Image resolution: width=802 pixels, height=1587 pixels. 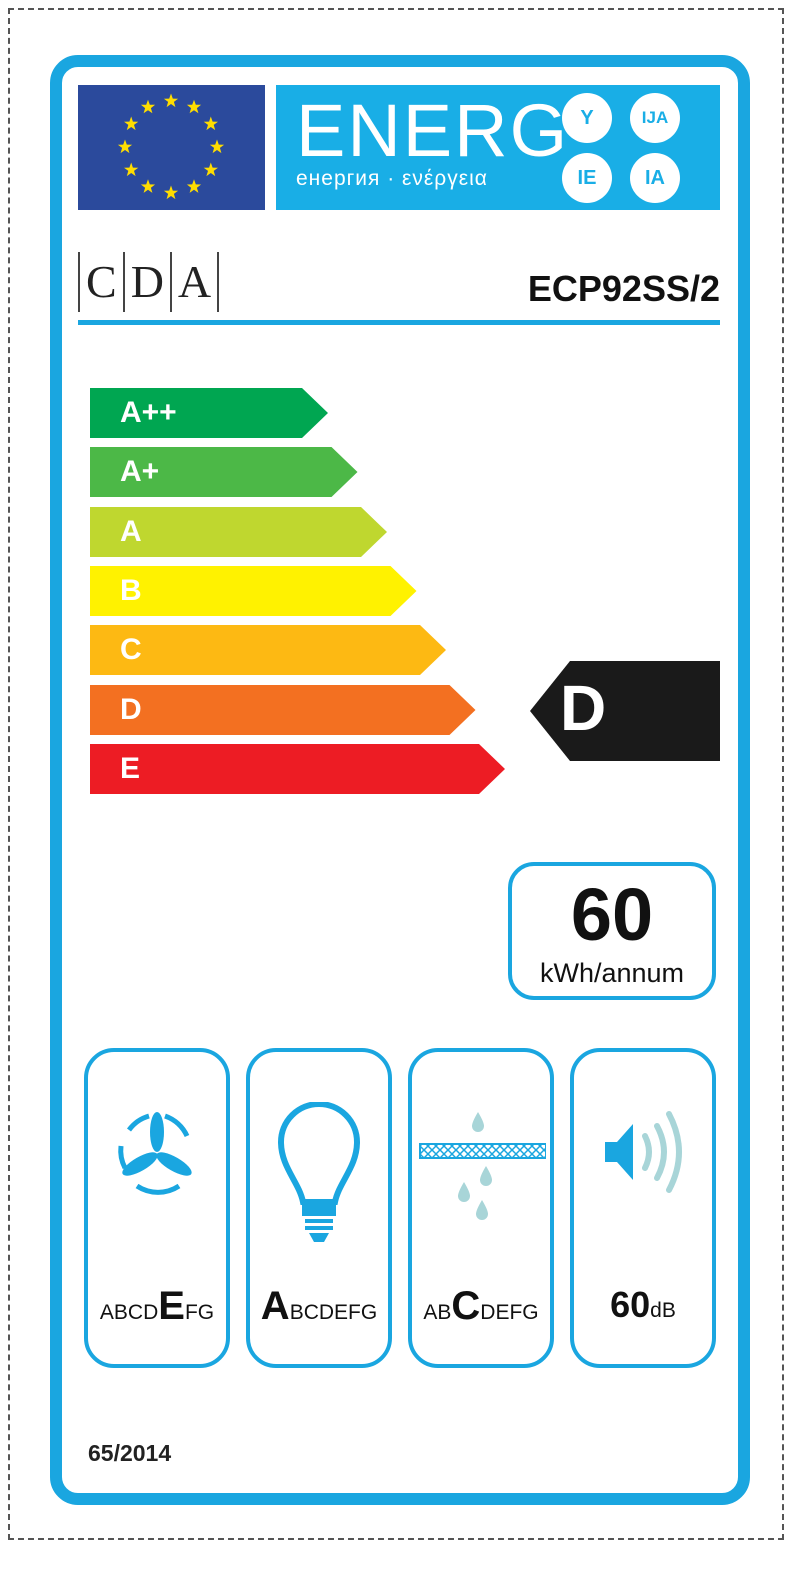 I want to click on model-number: ECP92SS/2, so click(x=623, y=288).